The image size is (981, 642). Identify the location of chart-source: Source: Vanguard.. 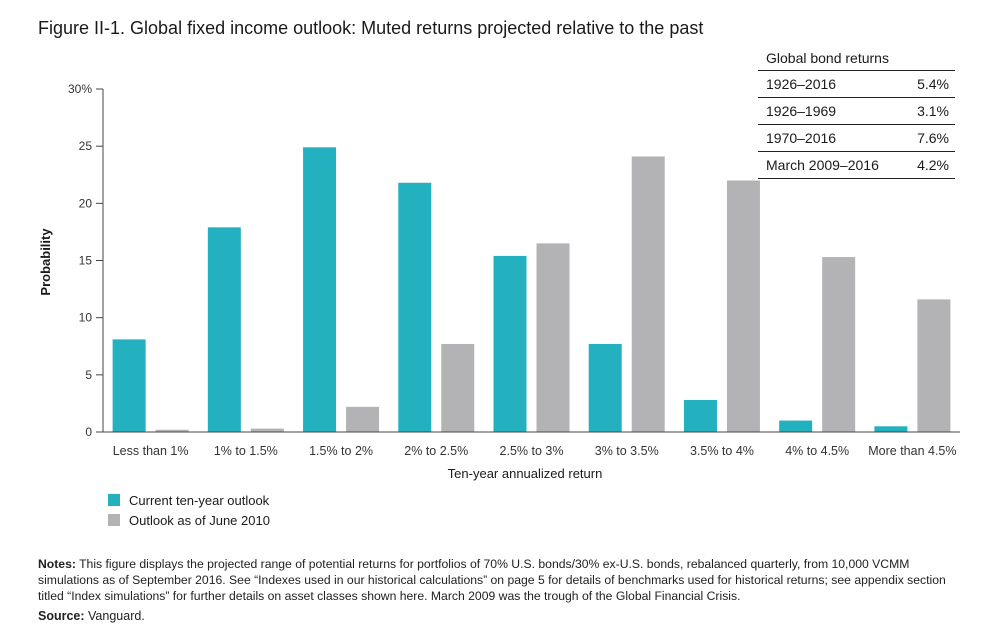
(91, 616).